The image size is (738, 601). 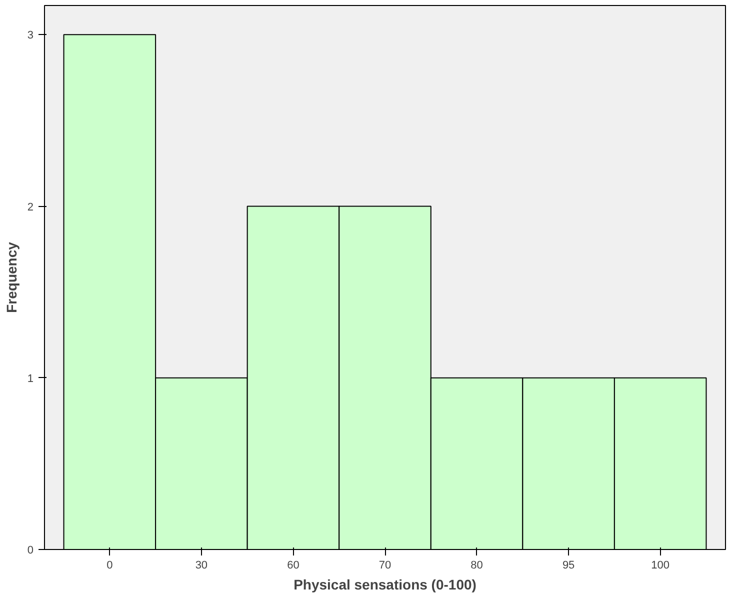 What do you see at coordinates (30, 550) in the screenshot?
I see `y-tick-label: 0` at bounding box center [30, 550].